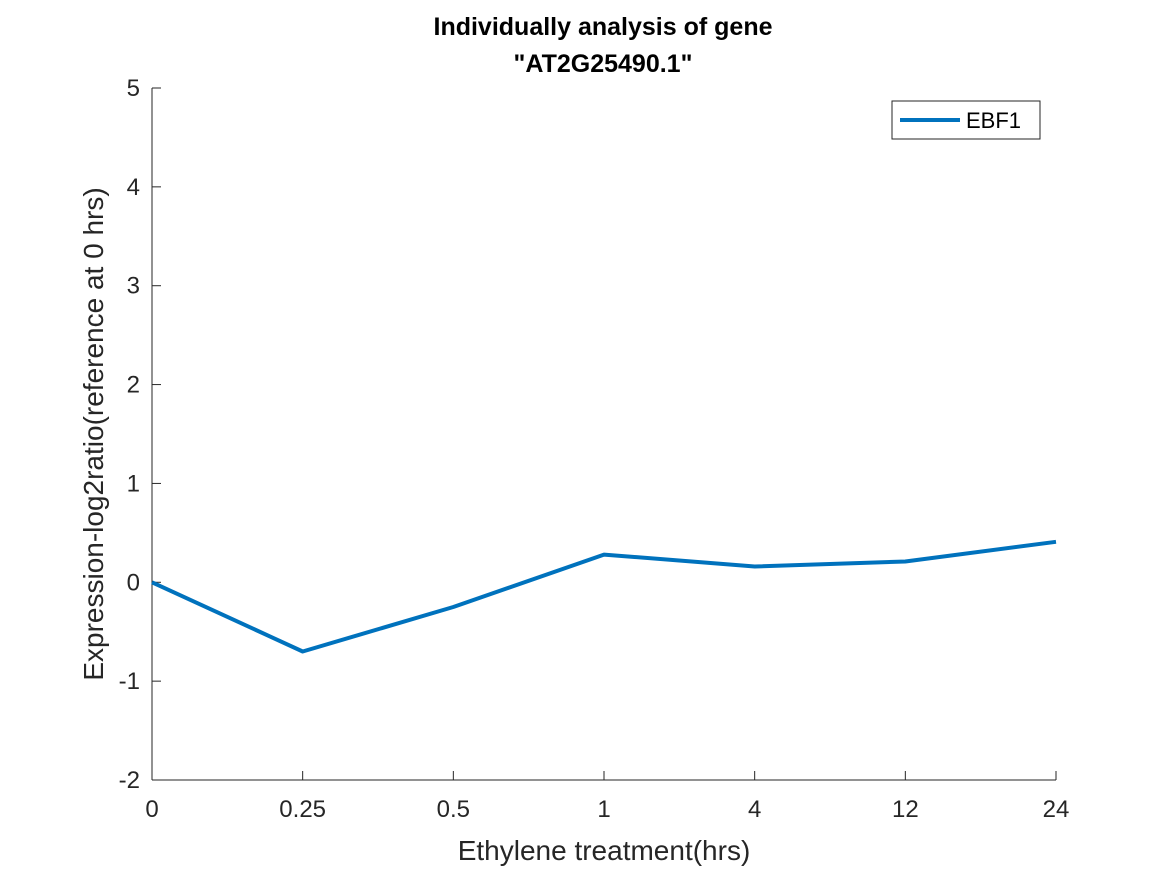 The width and height of the screenshot is (1167, 875). I want to click on y-tick-label: 1, so click(133, 483).